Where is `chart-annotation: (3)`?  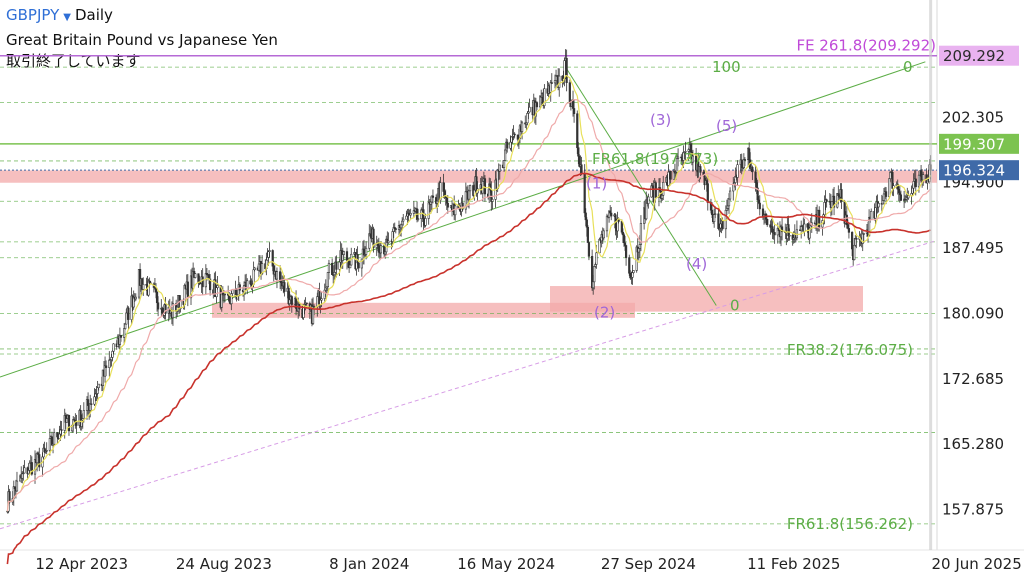 chart-annotation: (3) is located at coordinates (660, 120).